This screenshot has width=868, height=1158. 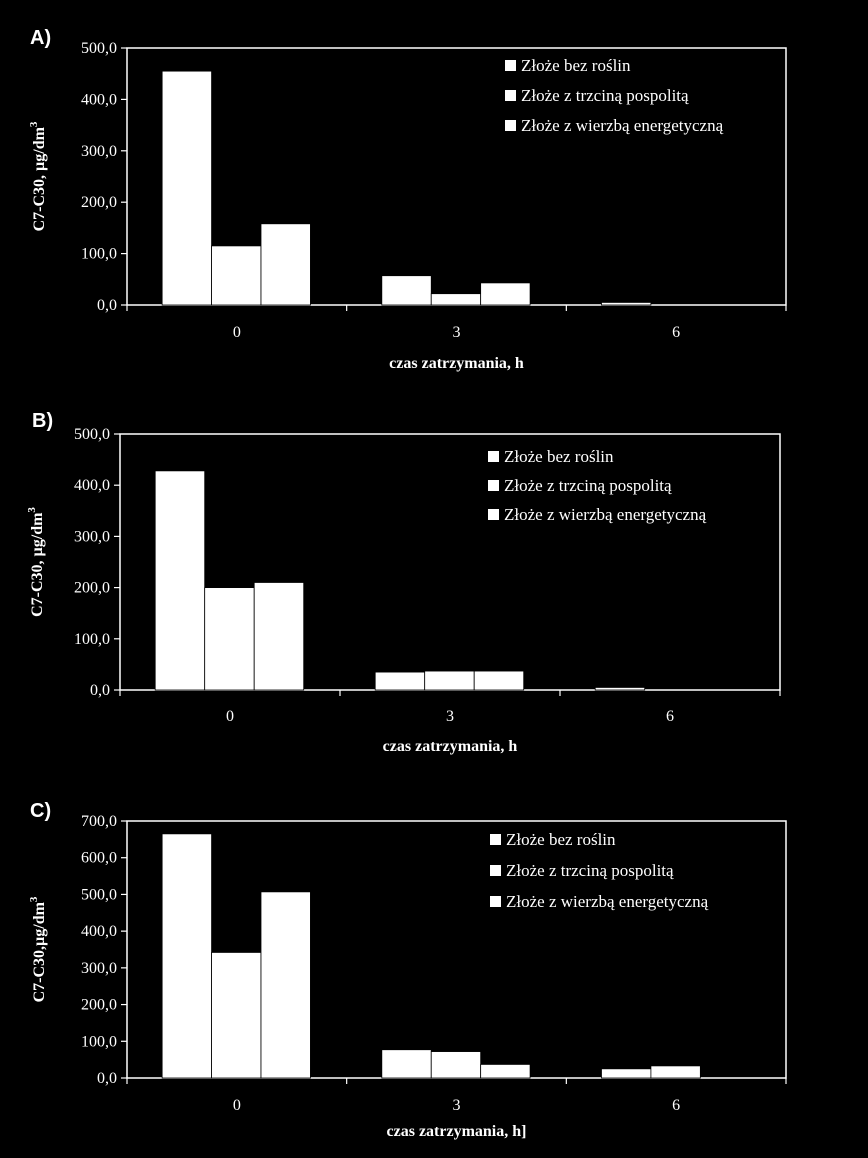 I want to click on panel-label: B), so click(x=42, y=421).